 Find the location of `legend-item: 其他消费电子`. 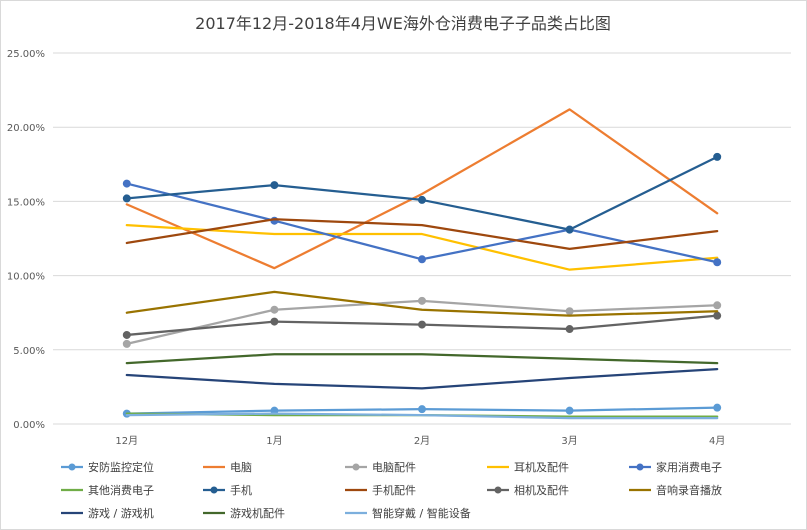

legend-item: 其他消费电子 is located at coordinates (107, 490).